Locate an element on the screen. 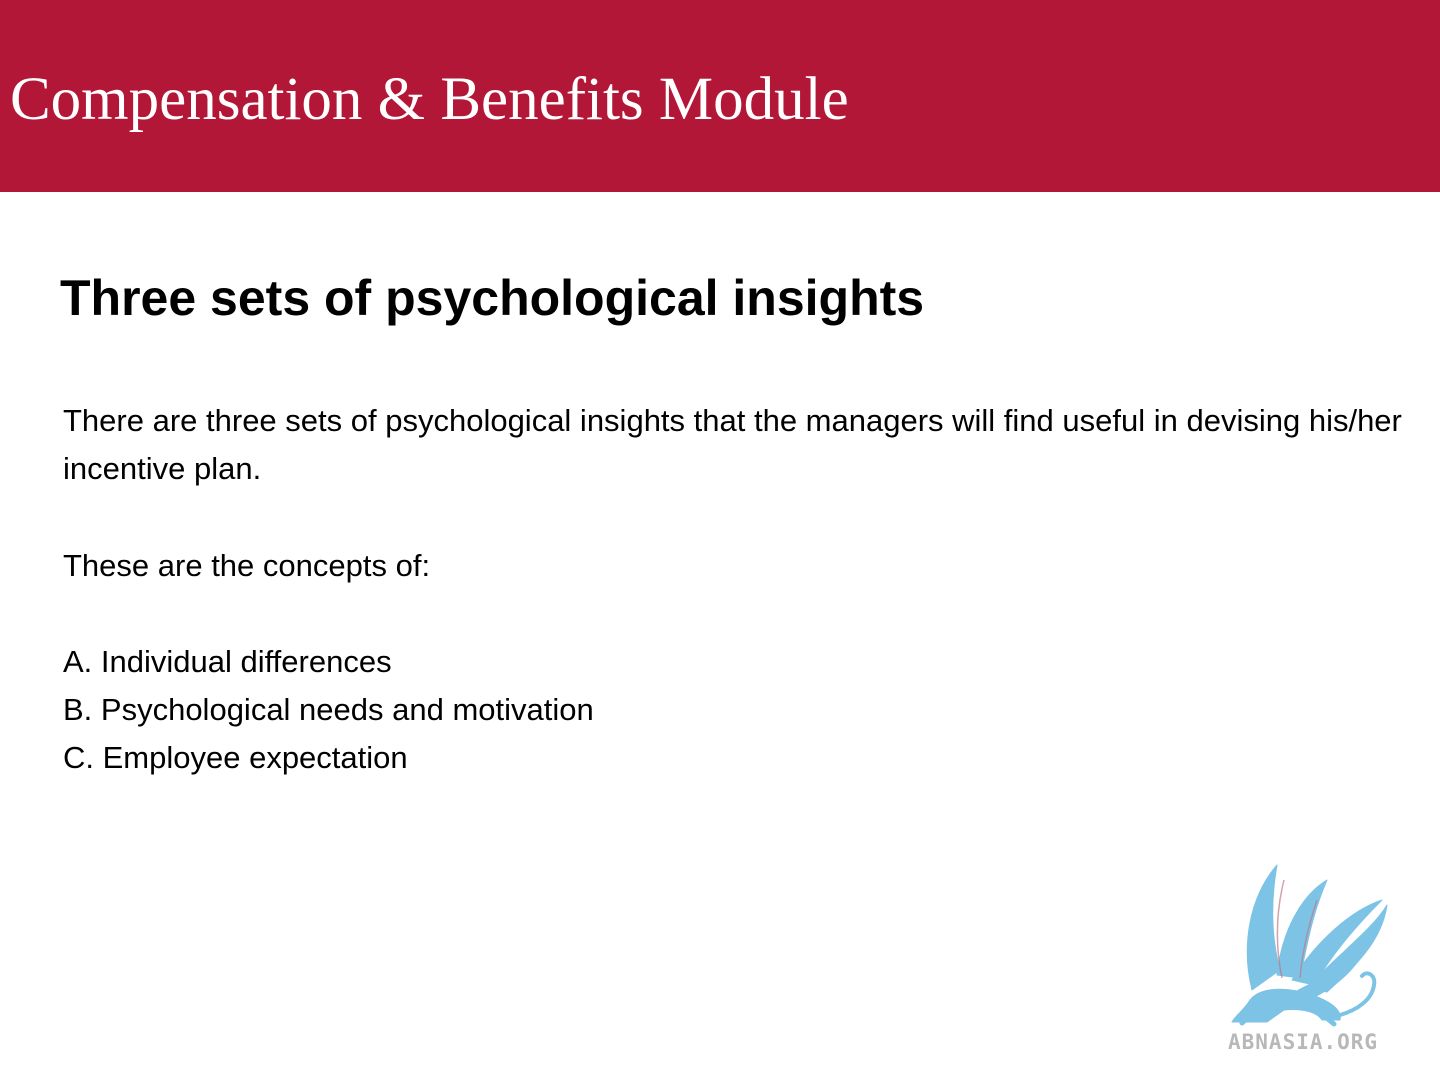 The height and width of the screenshot is (1080, 1440). concepts-lead: These are the concepts of: is located at coordinates (738, 566).